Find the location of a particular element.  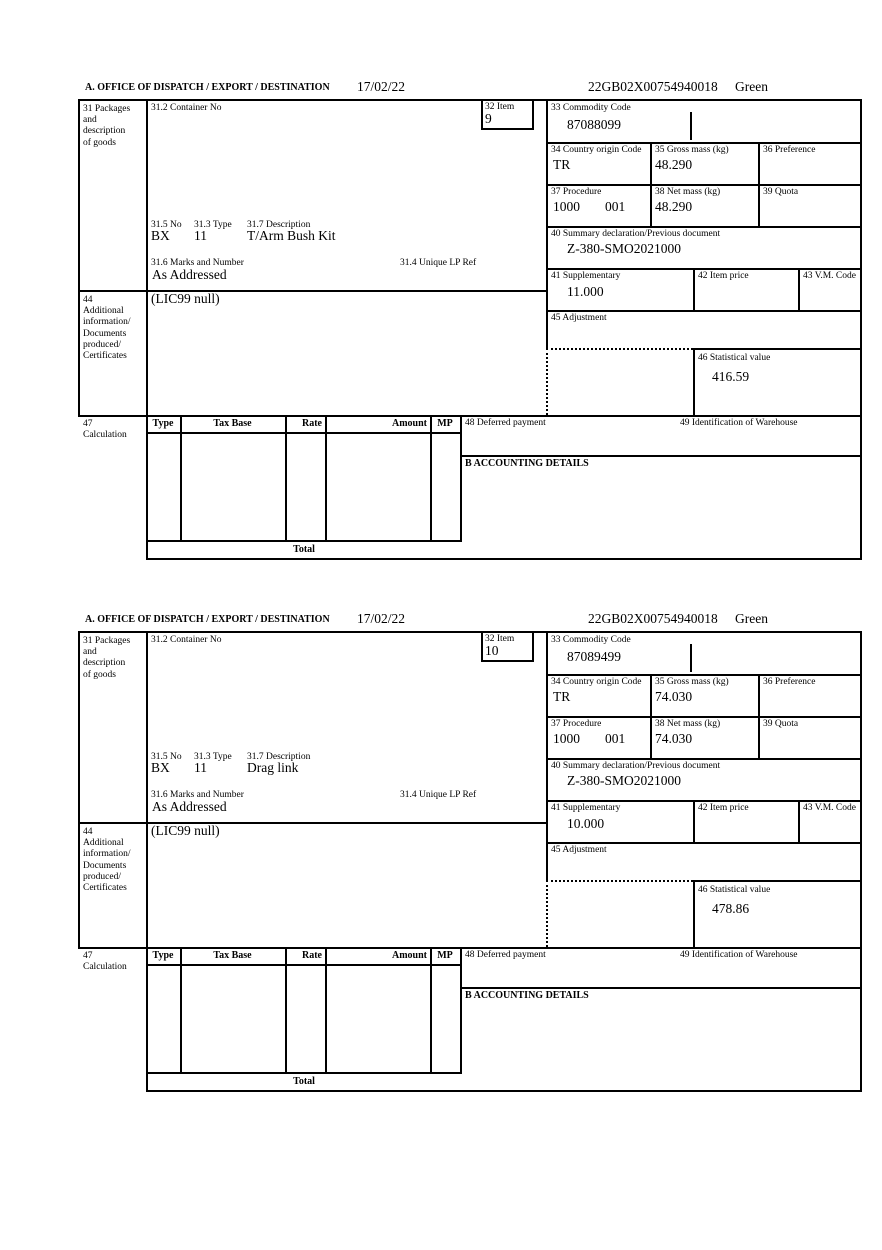

gross-mass-value: 74.030 is located at coordinates (674, 696).